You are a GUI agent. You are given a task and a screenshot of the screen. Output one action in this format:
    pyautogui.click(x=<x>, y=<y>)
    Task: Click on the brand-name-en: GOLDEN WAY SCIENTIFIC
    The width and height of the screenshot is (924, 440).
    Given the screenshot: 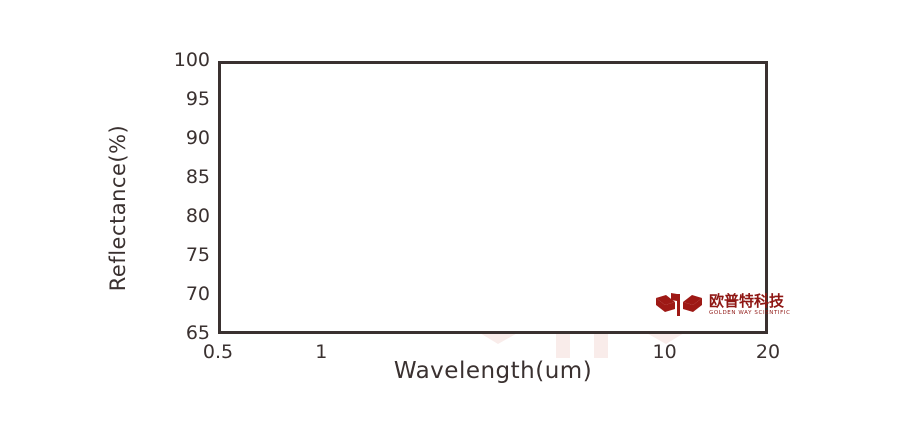 What is the action you would take?
    pyautogui.click(x=750, y=312)
    